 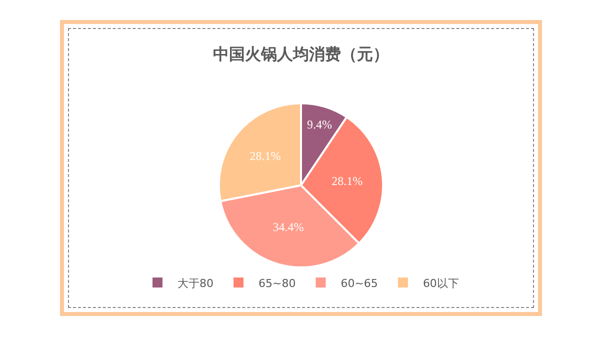 I want to click on chart-title: 中国火锅人均消费（元）, so click(x=301, y=54).